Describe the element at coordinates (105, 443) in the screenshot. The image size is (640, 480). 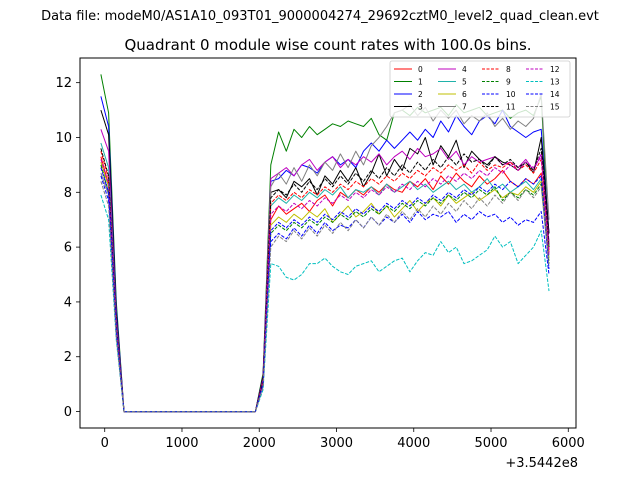
I see `x-tick-label-0: 0` at that location.